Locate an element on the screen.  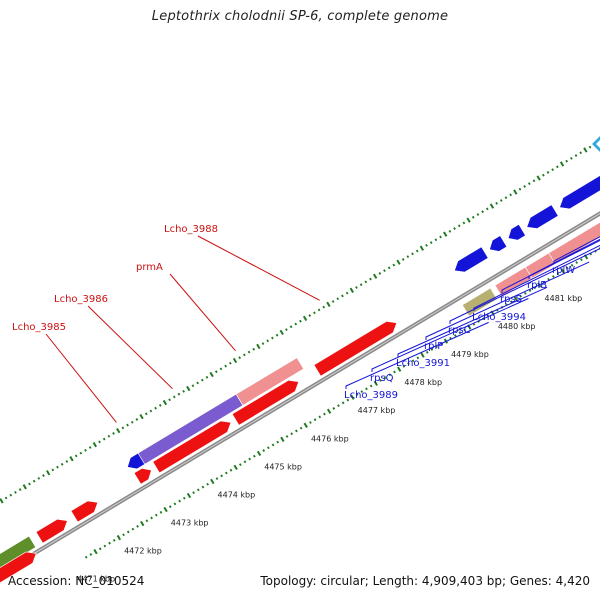
gene-label: Lcho_3989 is located at coordinates (371, 395).